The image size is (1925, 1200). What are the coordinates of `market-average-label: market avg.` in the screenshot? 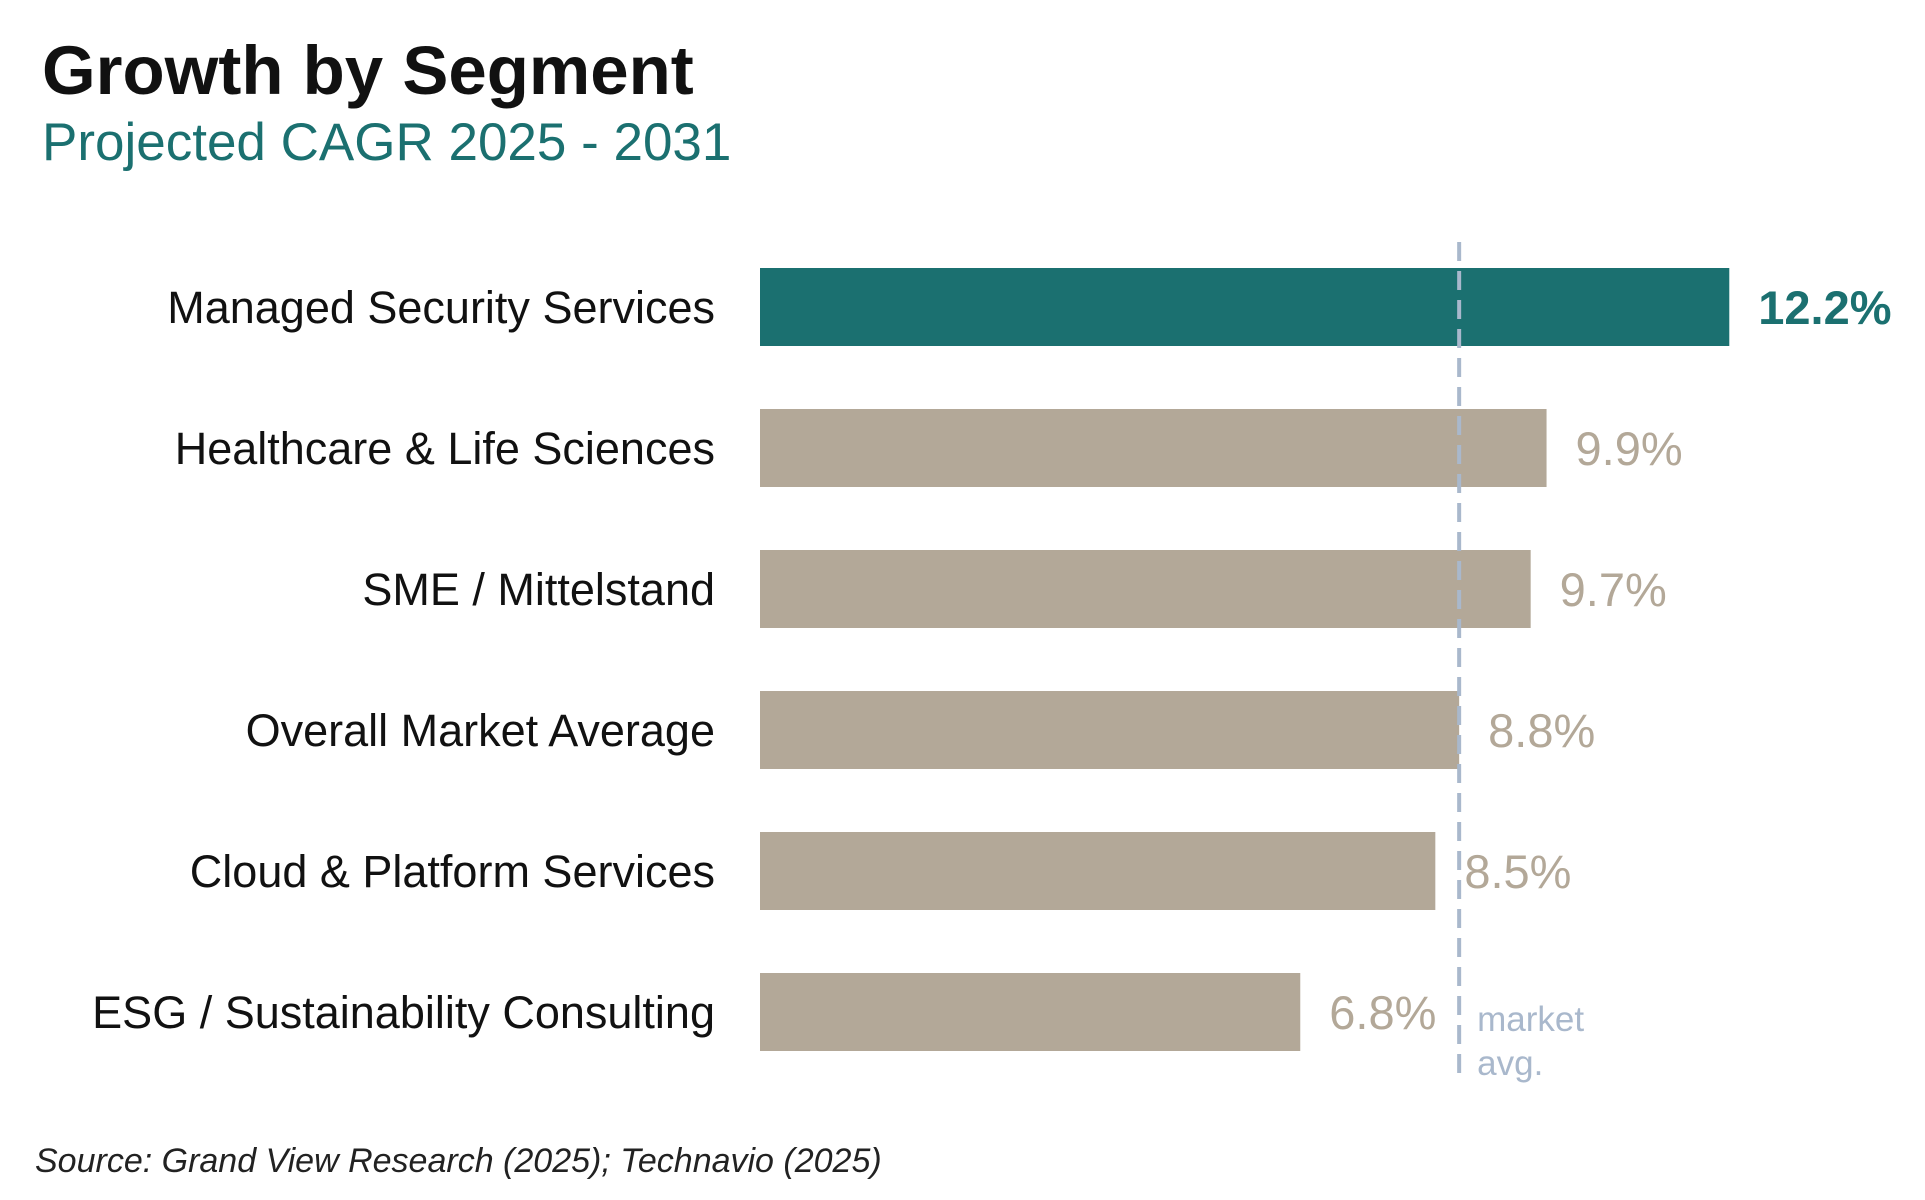 It's located at (1530, 1041).